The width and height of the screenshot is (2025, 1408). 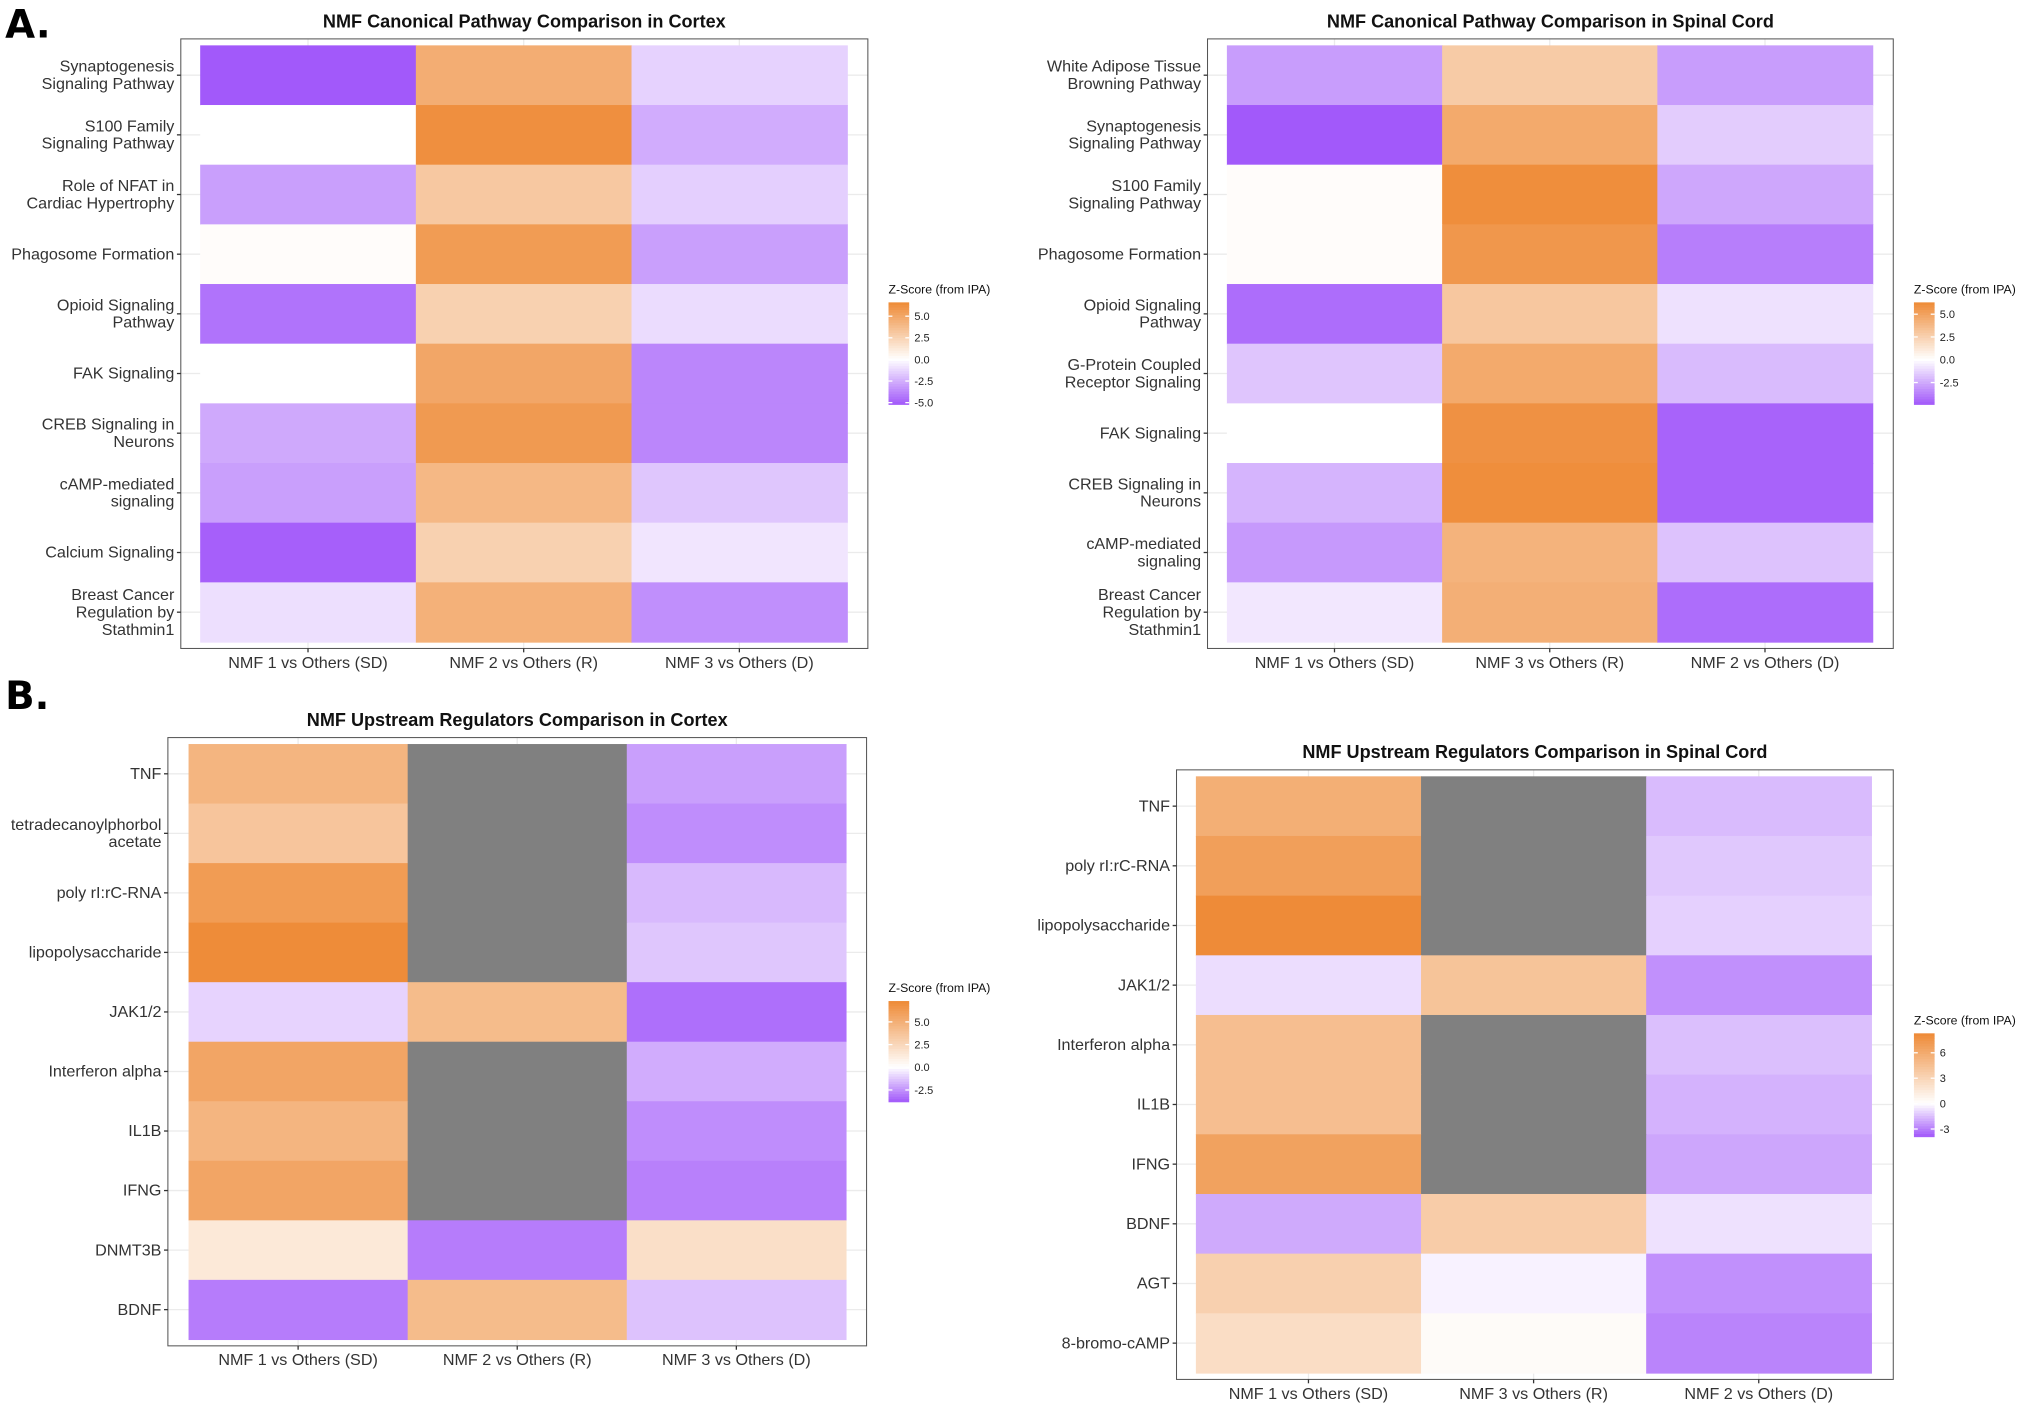 I want to click on y-tick-label: TNF, so click(x=145, y=774).